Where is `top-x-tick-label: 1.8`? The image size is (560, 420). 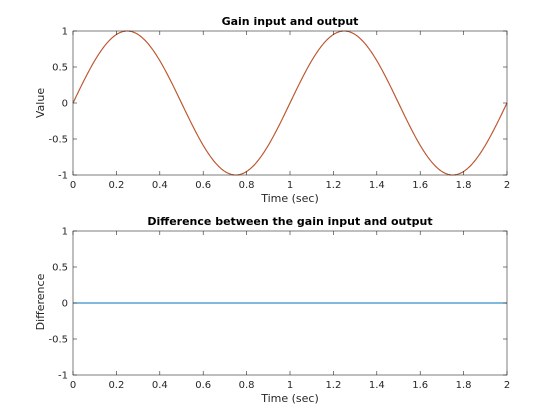
top-x-tick-label: 1.8 is located at coordinates (464, 185).